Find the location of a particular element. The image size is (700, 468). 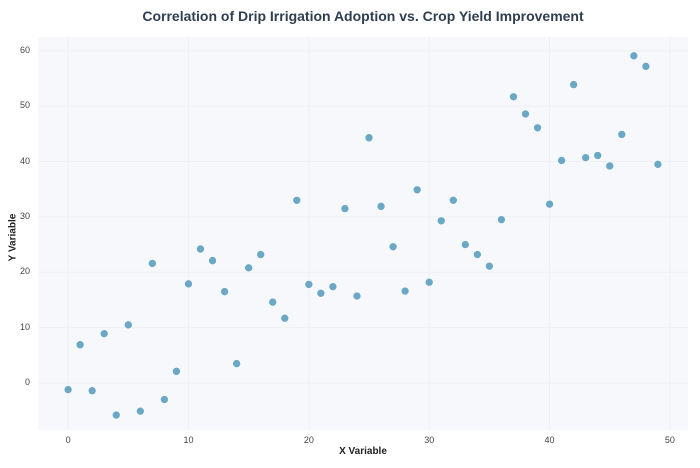

y-tick-label: 40 is located at coordinates (24, 160).